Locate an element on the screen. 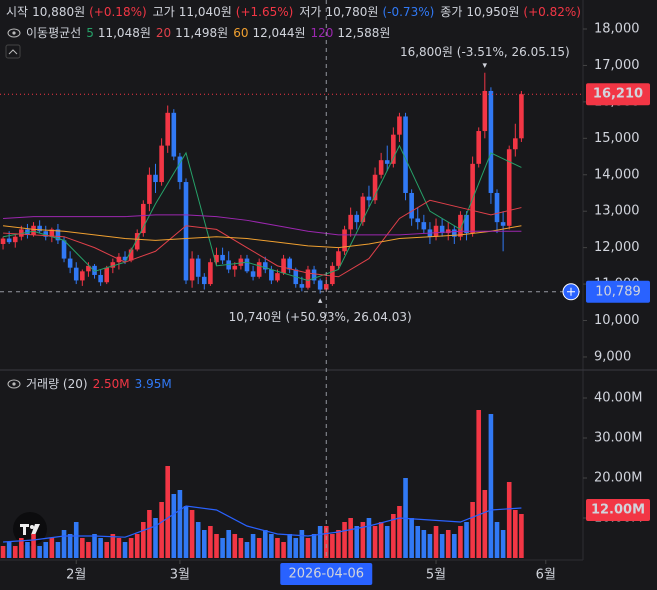 Image resolution: width=657 pixels, height=590 pixels. add-button is located at coordinates (571, 292).